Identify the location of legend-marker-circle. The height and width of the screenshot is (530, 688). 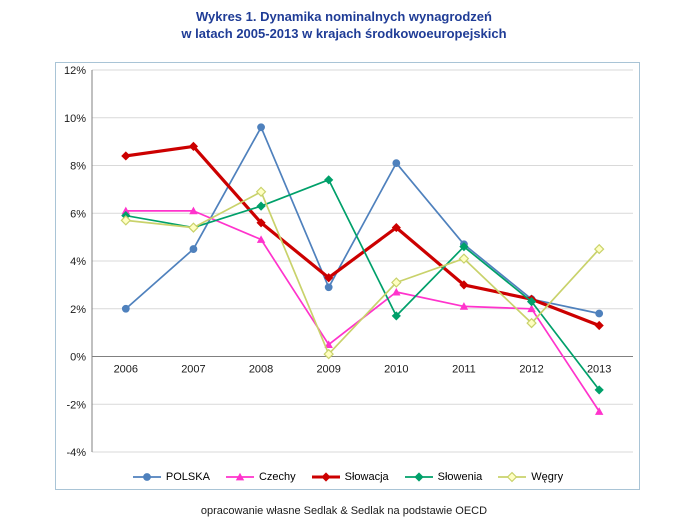
(146, 477).